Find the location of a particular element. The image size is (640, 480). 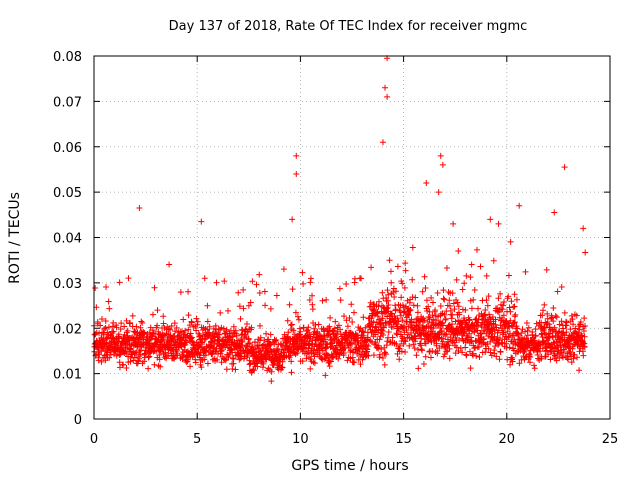

y-tick-label: 0.02 is located at coordinates (67, 329).